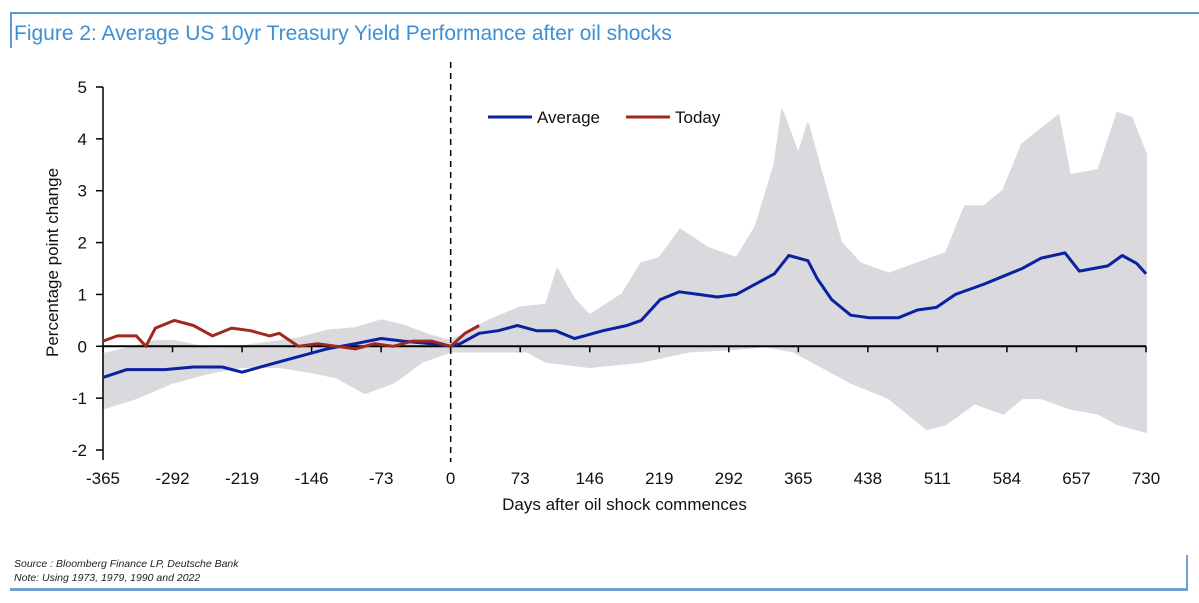 The image size is (1199, 603). I want to click on x-tick-label: -73, so click(381, 478).